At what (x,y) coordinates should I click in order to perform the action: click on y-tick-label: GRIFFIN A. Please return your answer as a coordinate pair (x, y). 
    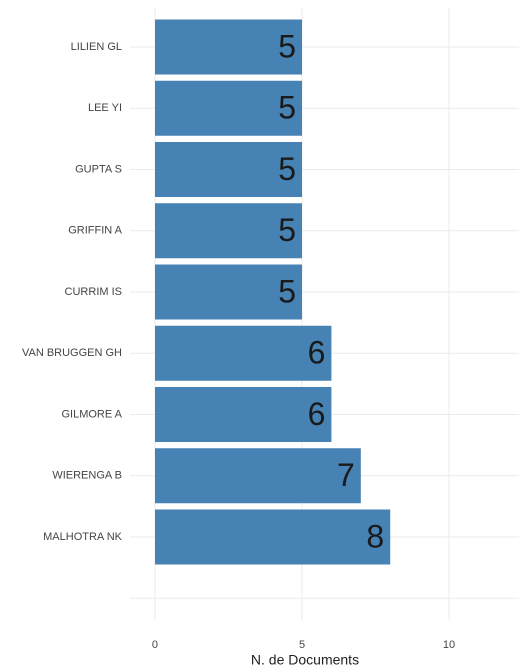
    Looking at the image, I should click on (95, 231).